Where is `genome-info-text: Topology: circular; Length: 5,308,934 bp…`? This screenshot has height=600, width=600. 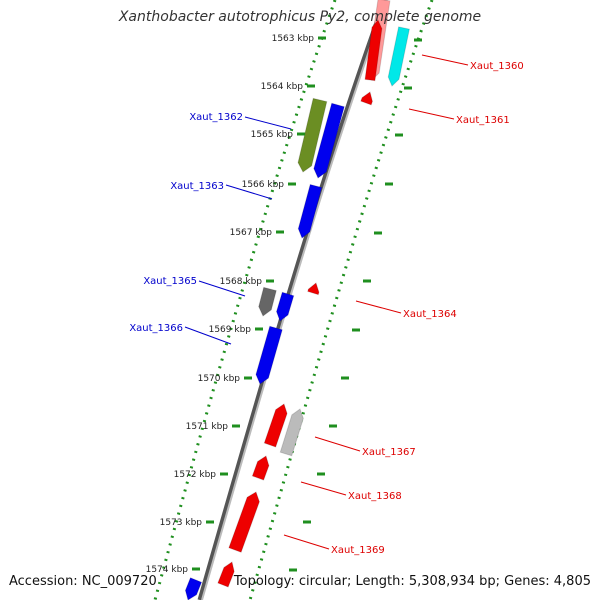 genome-info-text: Topology: circular; Length: 5,308,934 bp… is located at coordinates (412, 581).